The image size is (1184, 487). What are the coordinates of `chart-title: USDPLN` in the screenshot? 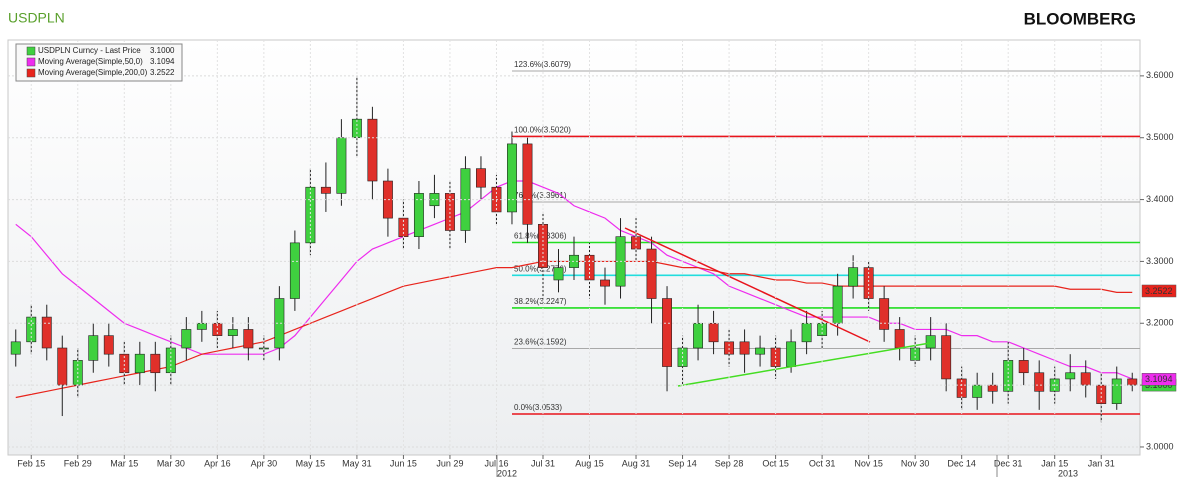 It's located at (36, 18).